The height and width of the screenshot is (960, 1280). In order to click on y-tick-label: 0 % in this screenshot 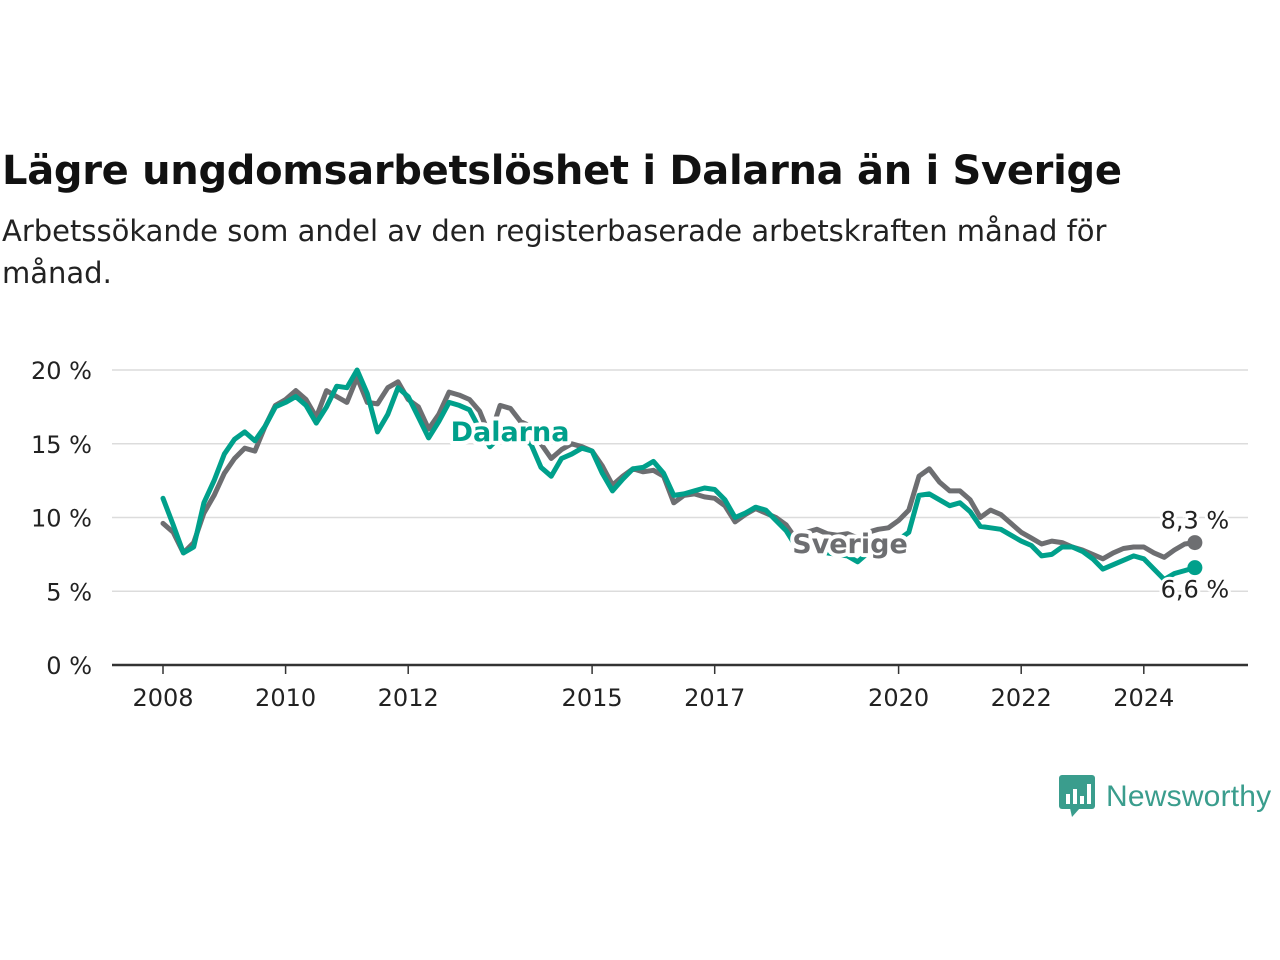, I will do `click(69, 666)`.